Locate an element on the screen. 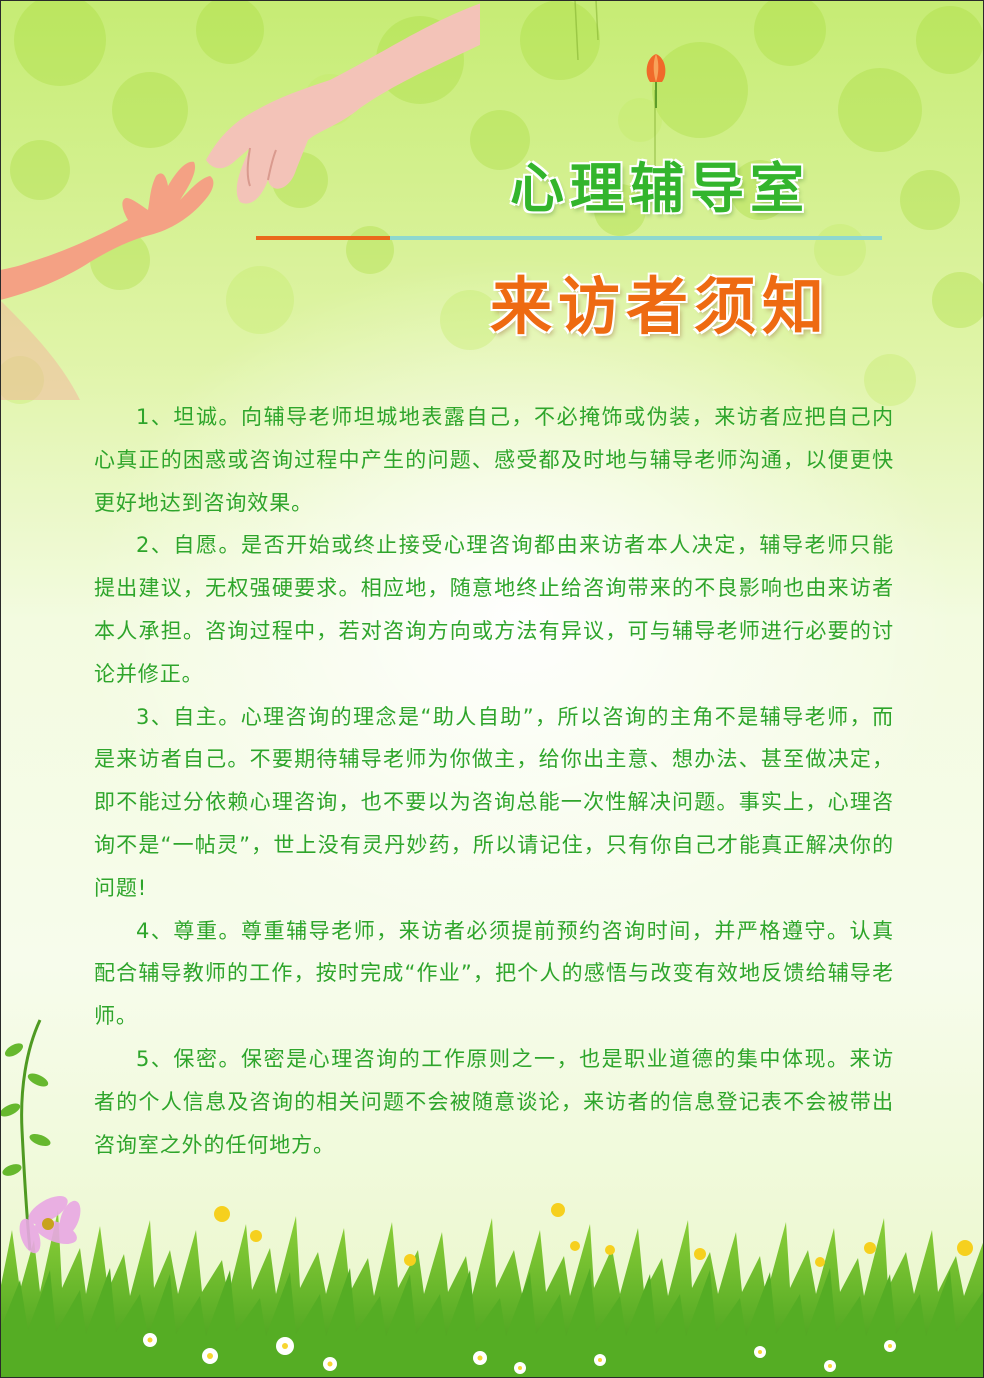 The height and width of the screenshot is (1378, 984). title-divider-orange is located at coordinates (323, 238).